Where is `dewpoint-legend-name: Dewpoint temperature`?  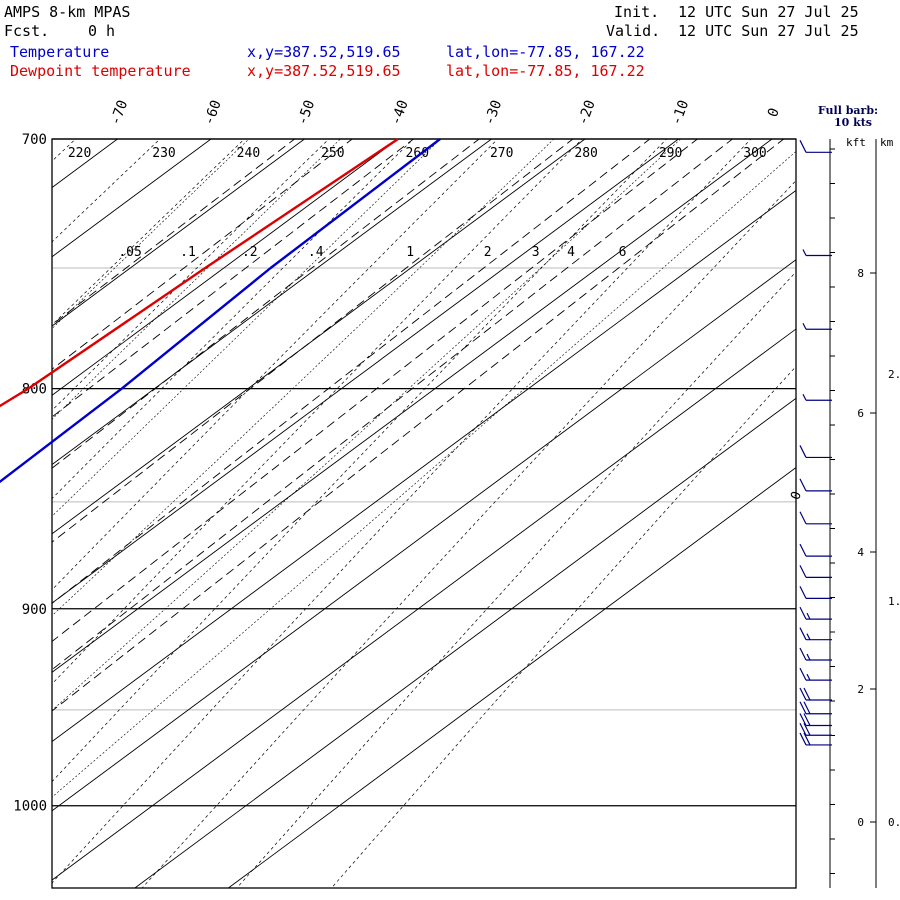
dewpoint-legend-name: Dewpoint temperature is located at coordinates (100, 71).